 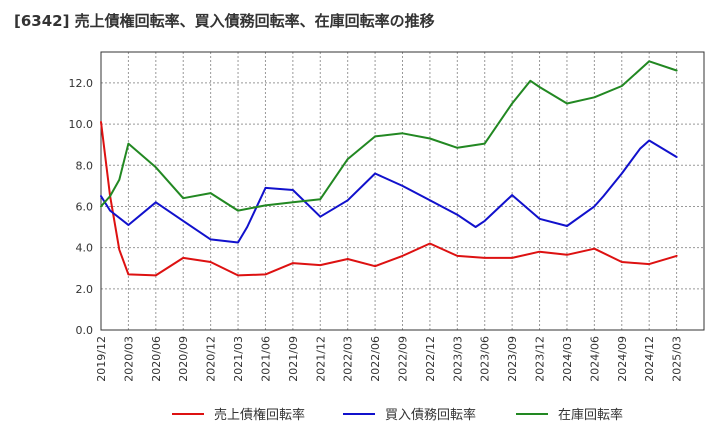 What do you see at coordinates (101, 359) in the screenshot?
I see `x-tick-label: 2019/12` at bounding box center [101, 359].